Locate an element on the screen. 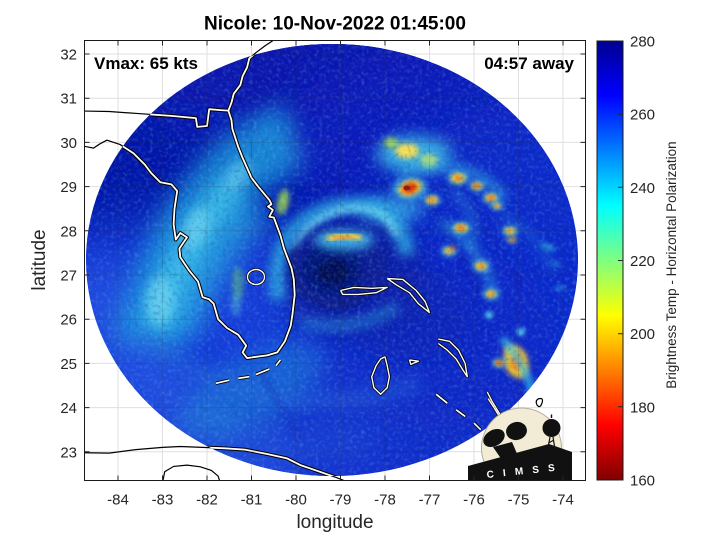 The width and height of the screenshot is (720, 540). svg-text: 160 is located at coordinates (642, 481).